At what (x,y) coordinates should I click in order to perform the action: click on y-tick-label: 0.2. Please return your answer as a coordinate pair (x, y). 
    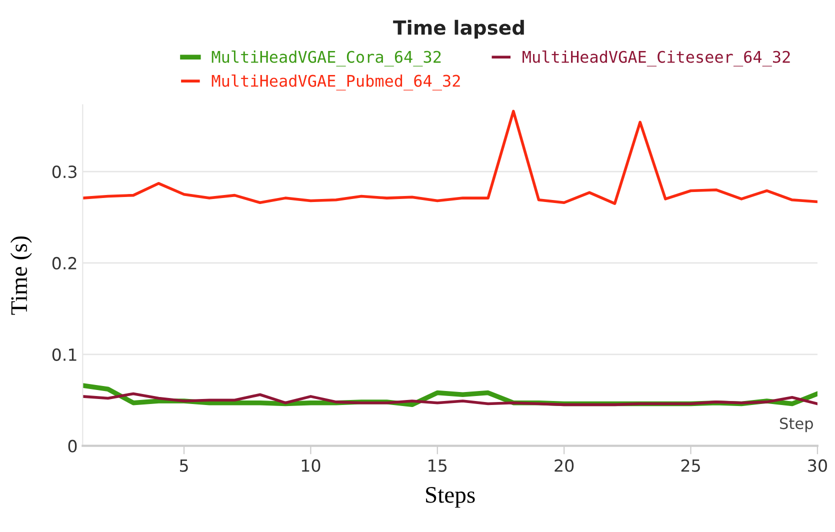
    Looking at the image, I should click on (64, 263).